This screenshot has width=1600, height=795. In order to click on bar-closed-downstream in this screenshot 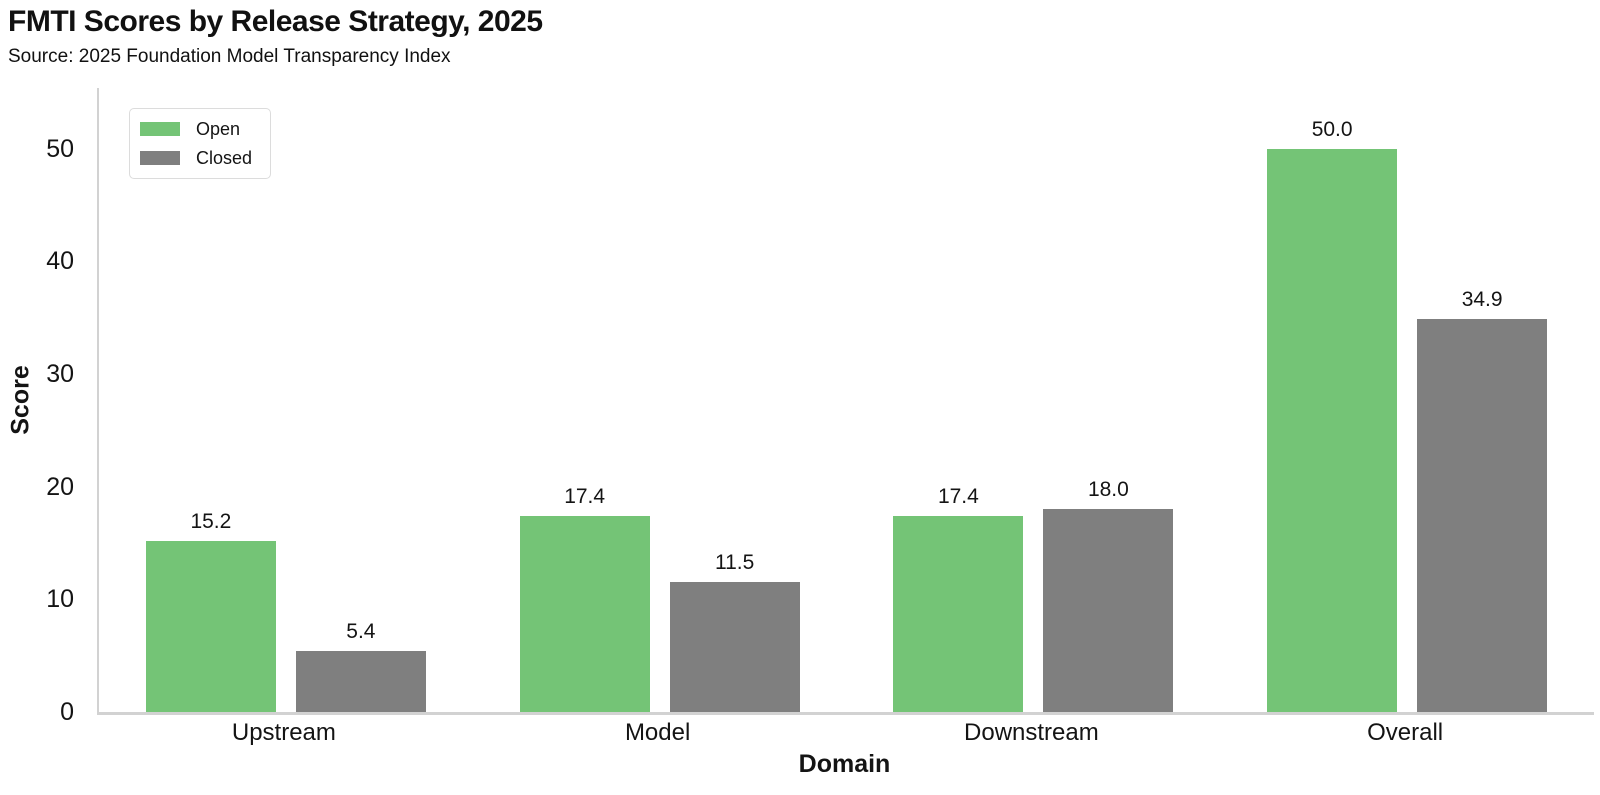, I will do `click(1108, 610)`.